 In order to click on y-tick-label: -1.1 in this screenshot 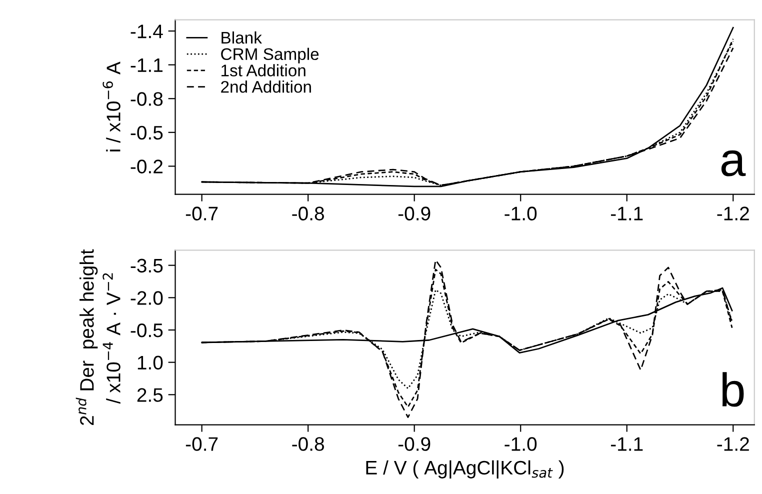, I will do `click(146, 65)`.